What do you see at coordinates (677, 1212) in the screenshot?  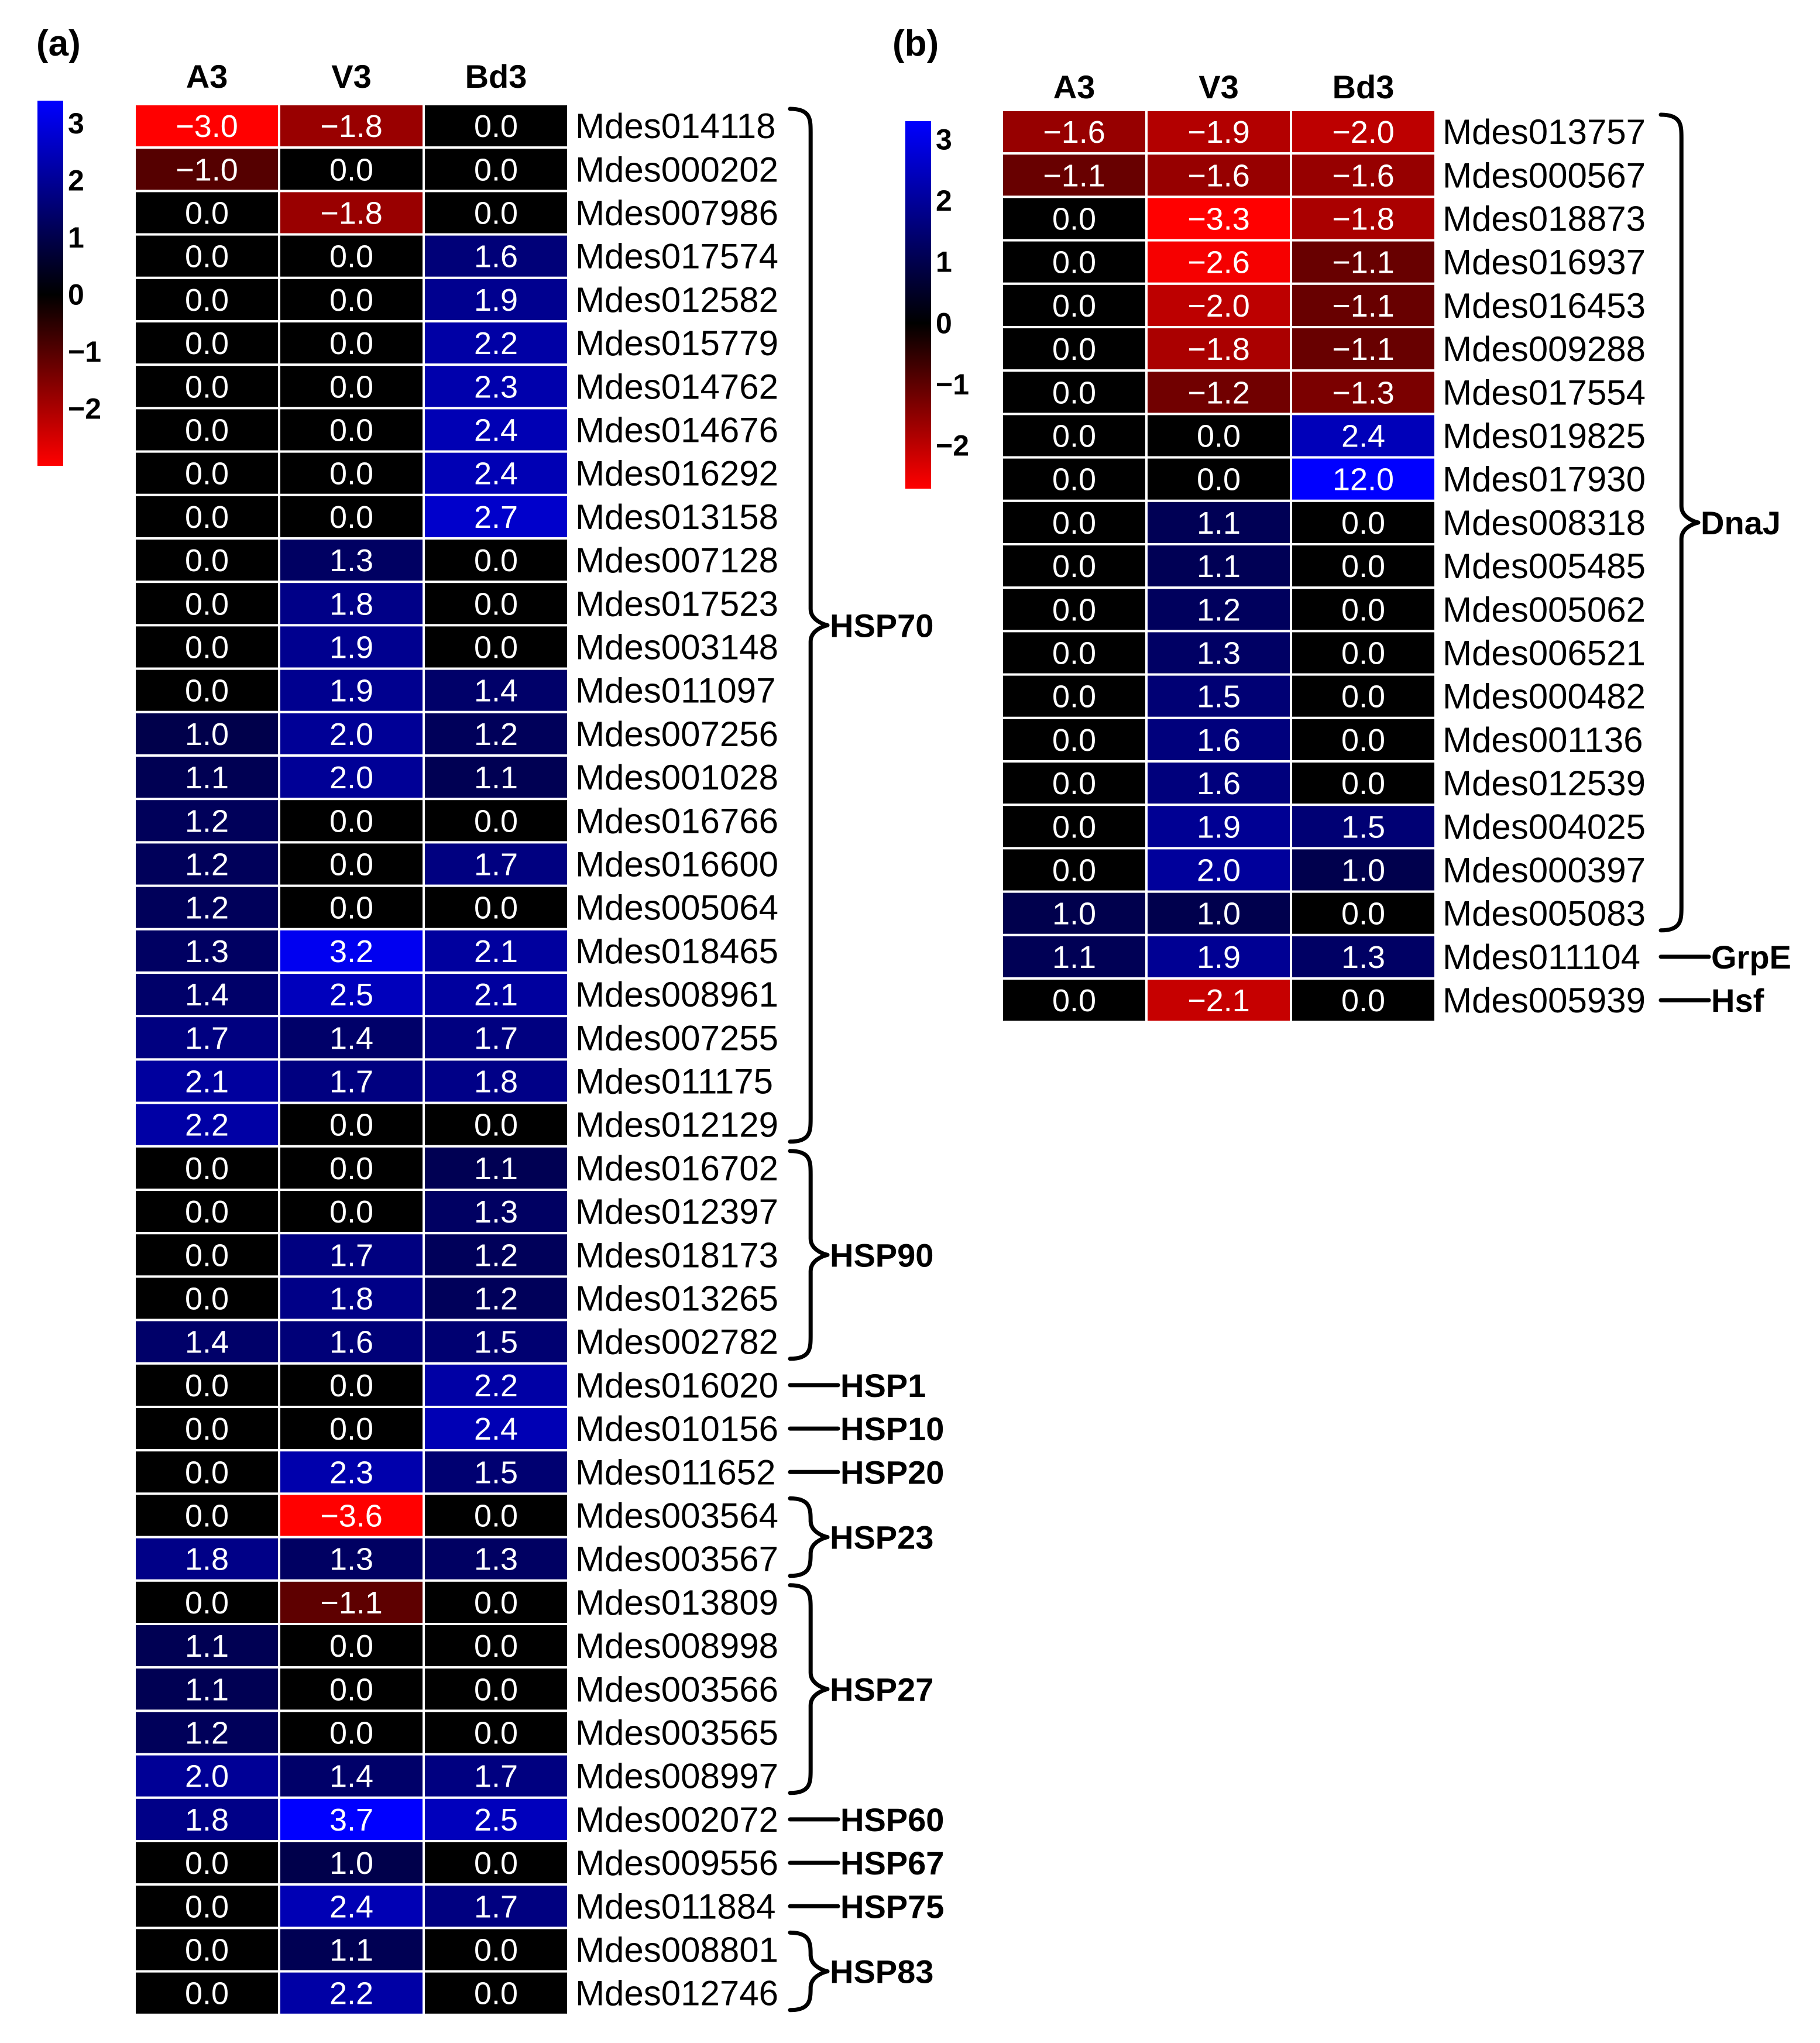 I see `gene-label-mdes012397: Mdes012397` at bounding box center [677, 1212].